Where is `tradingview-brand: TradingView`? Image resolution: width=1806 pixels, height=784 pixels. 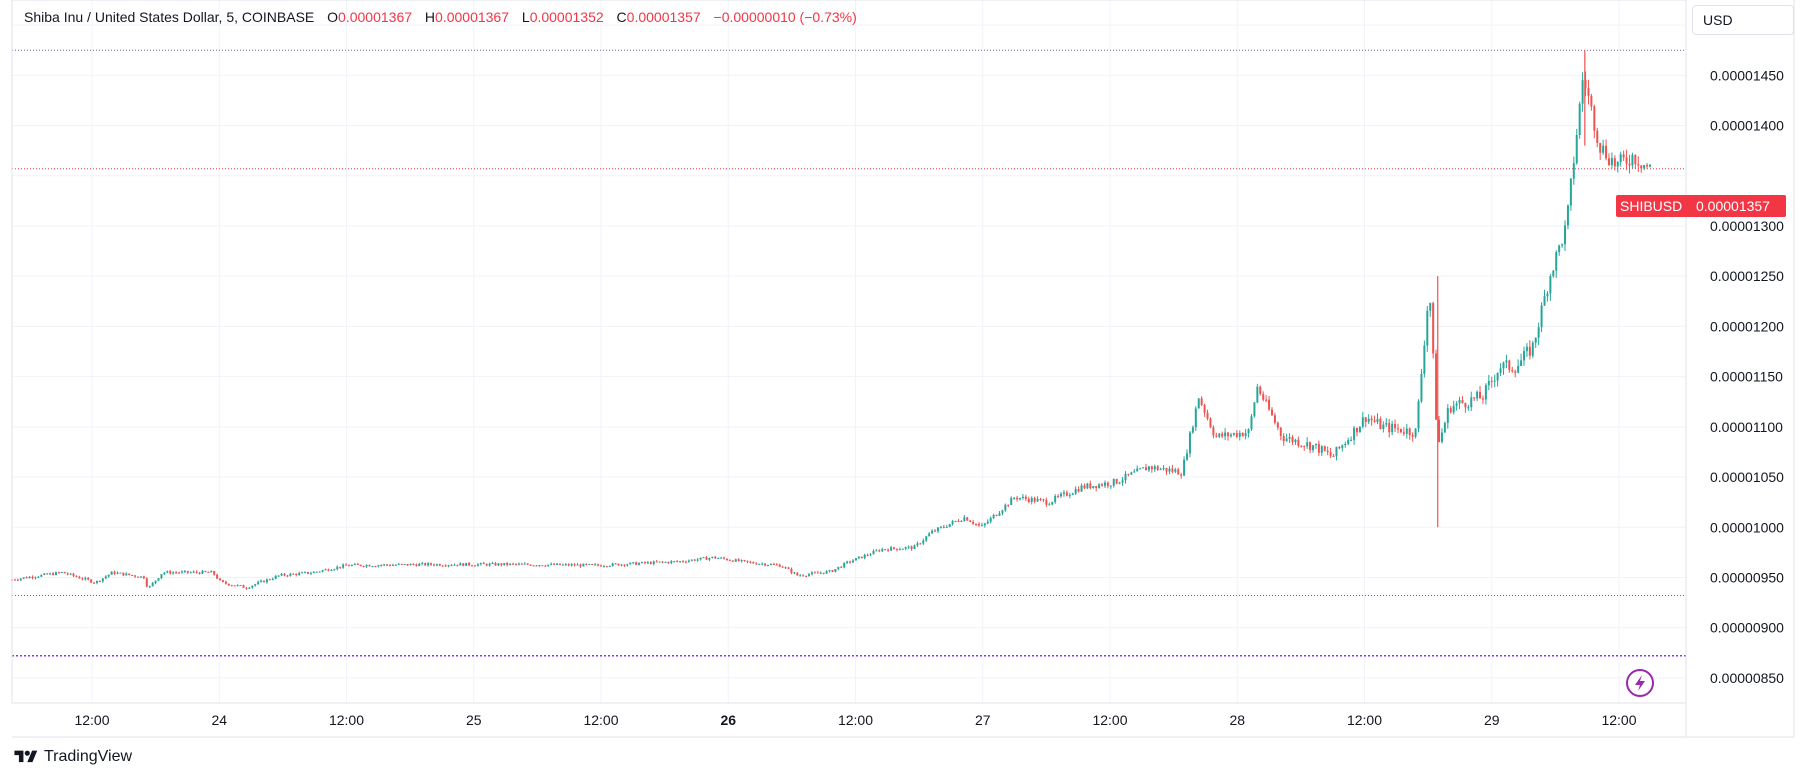
tradingview-brand: TradingView is located at coordinates (72, 757).